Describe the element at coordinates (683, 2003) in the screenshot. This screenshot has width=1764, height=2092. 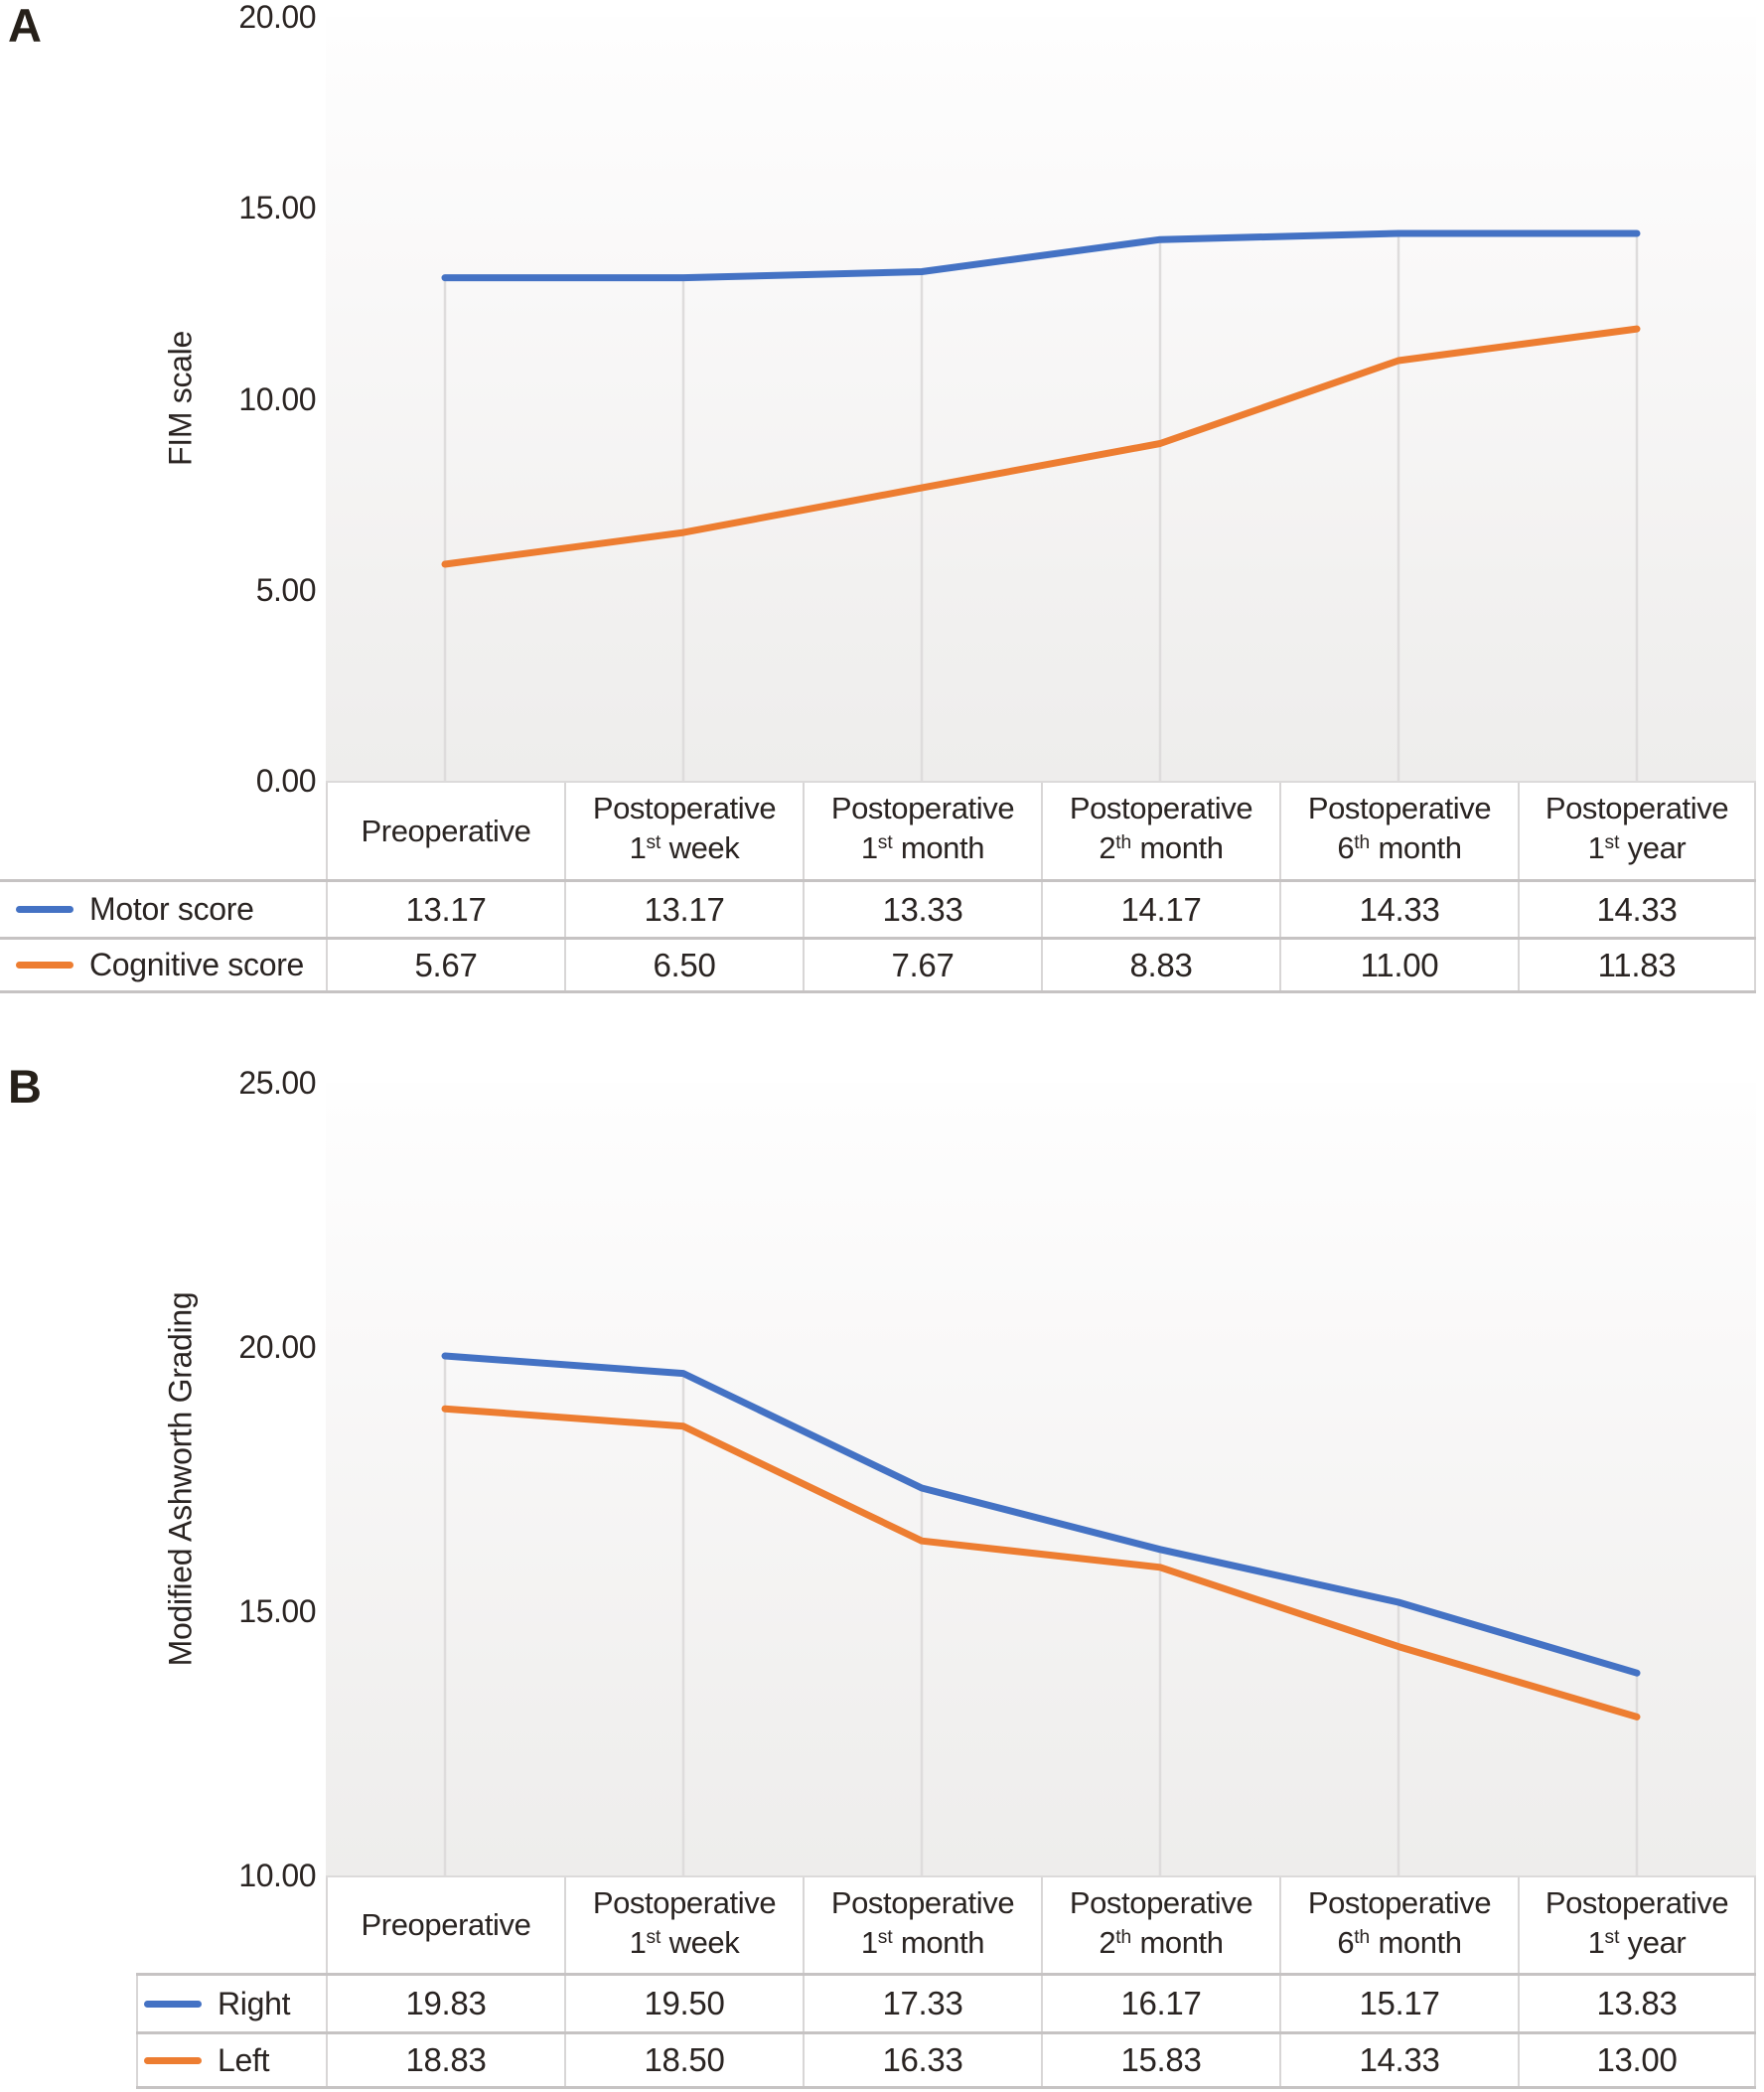
I see `value-cell: 19.50` at that location.